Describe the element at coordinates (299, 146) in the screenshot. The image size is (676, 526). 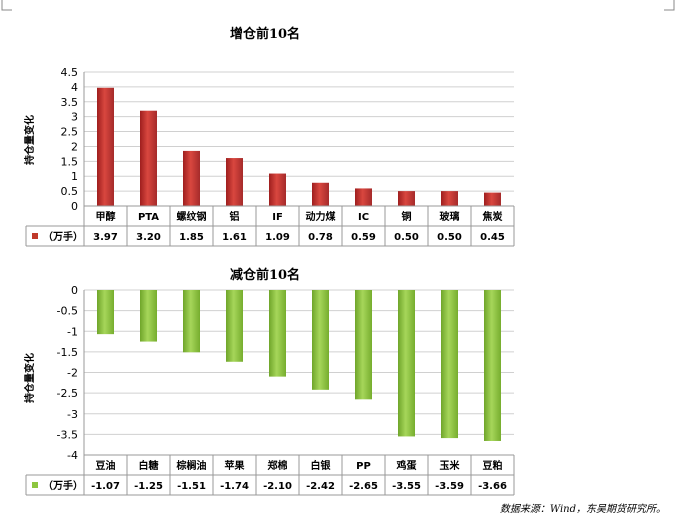
I see `bars` at that location.